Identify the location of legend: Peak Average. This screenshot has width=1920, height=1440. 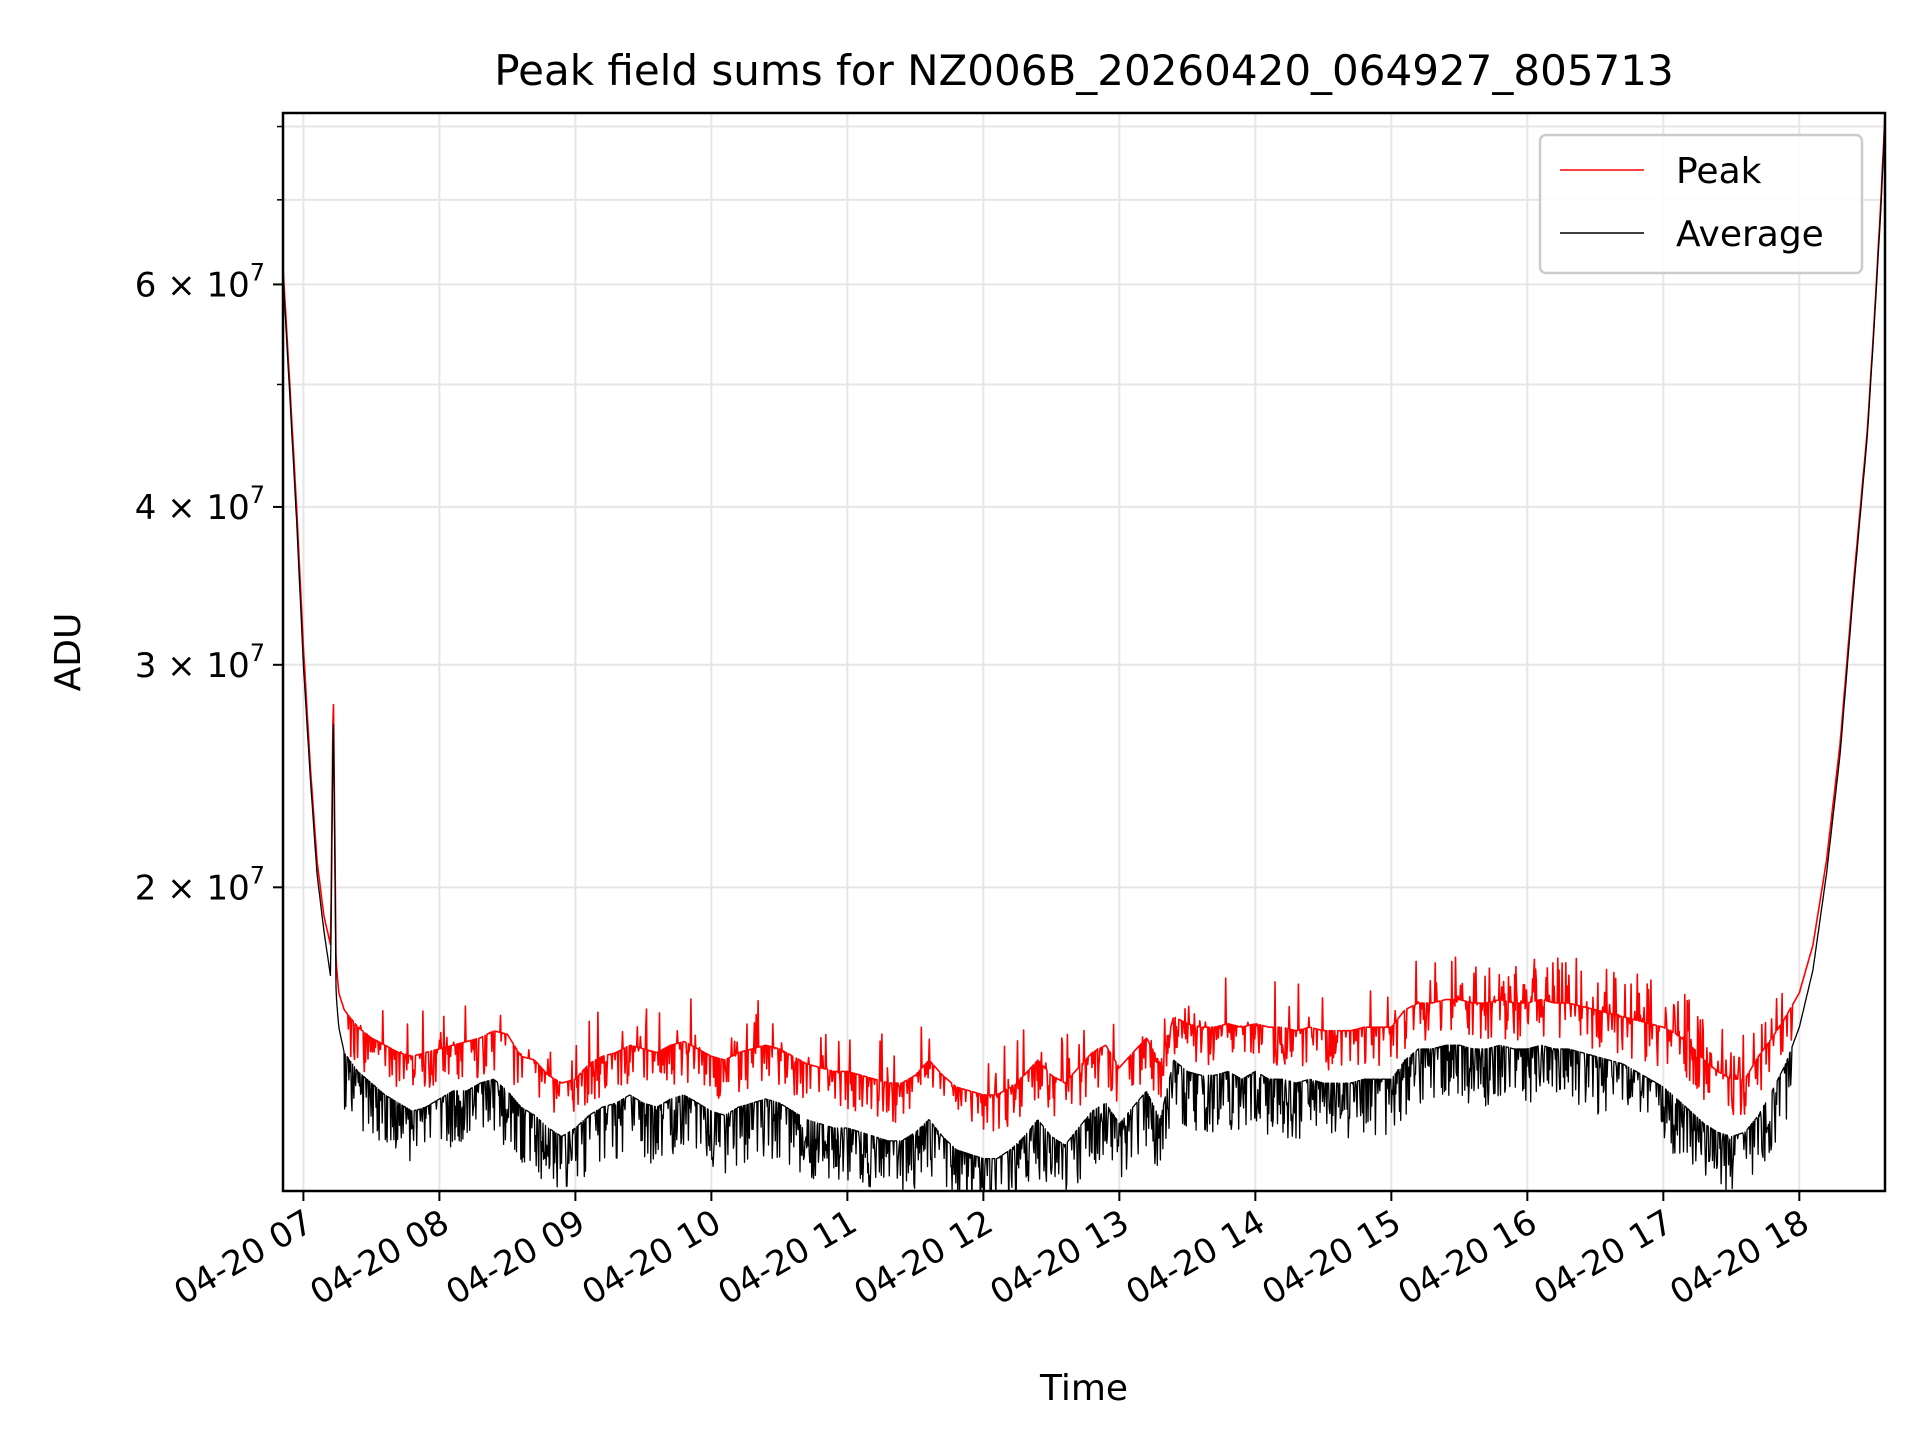
(1701, 204).